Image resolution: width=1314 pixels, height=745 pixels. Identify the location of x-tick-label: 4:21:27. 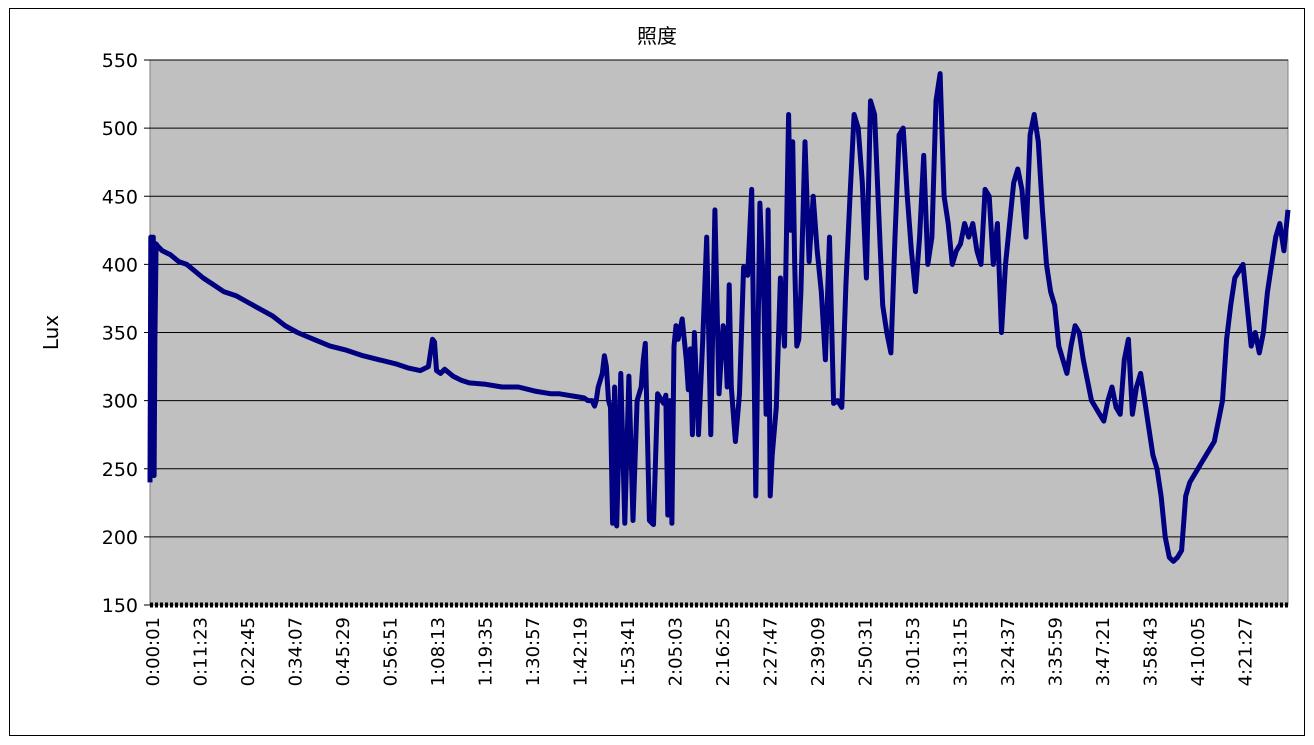
(1246, 651).